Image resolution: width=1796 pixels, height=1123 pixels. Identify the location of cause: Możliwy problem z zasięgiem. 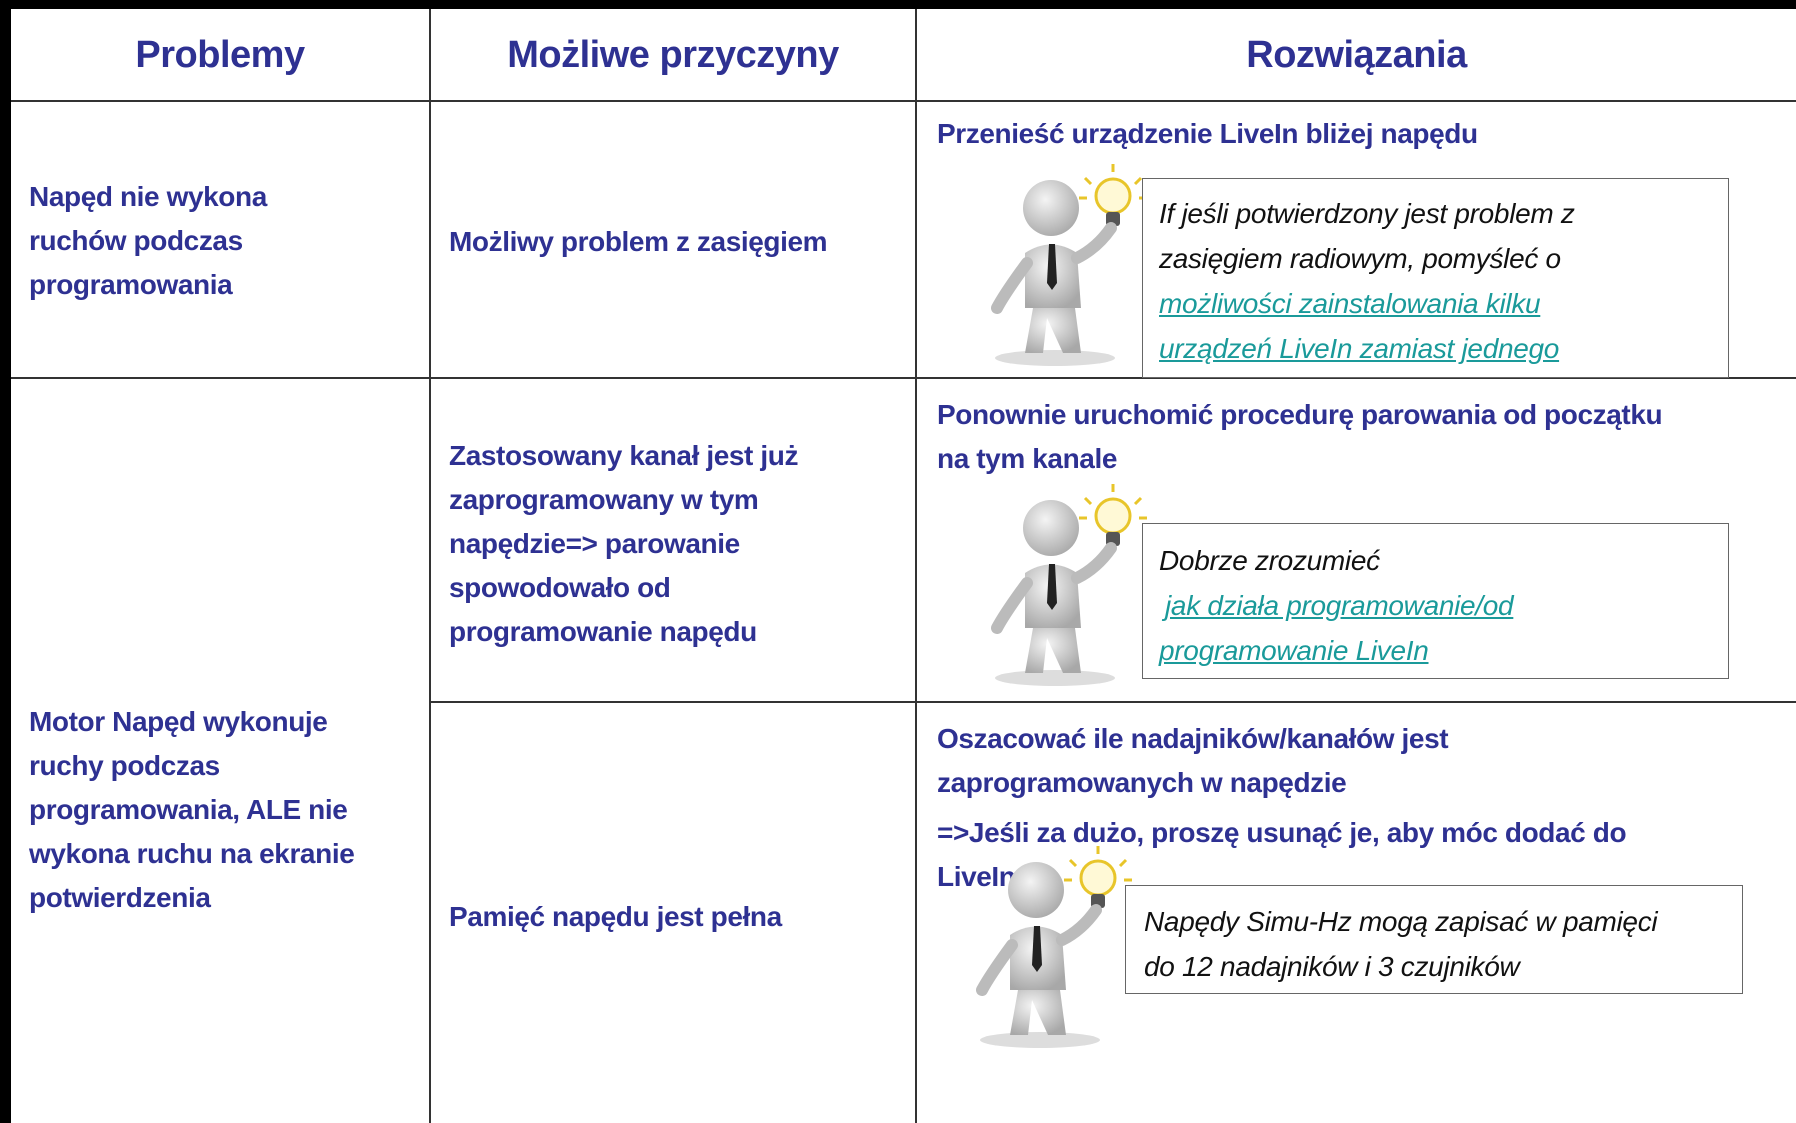
(638, 242).